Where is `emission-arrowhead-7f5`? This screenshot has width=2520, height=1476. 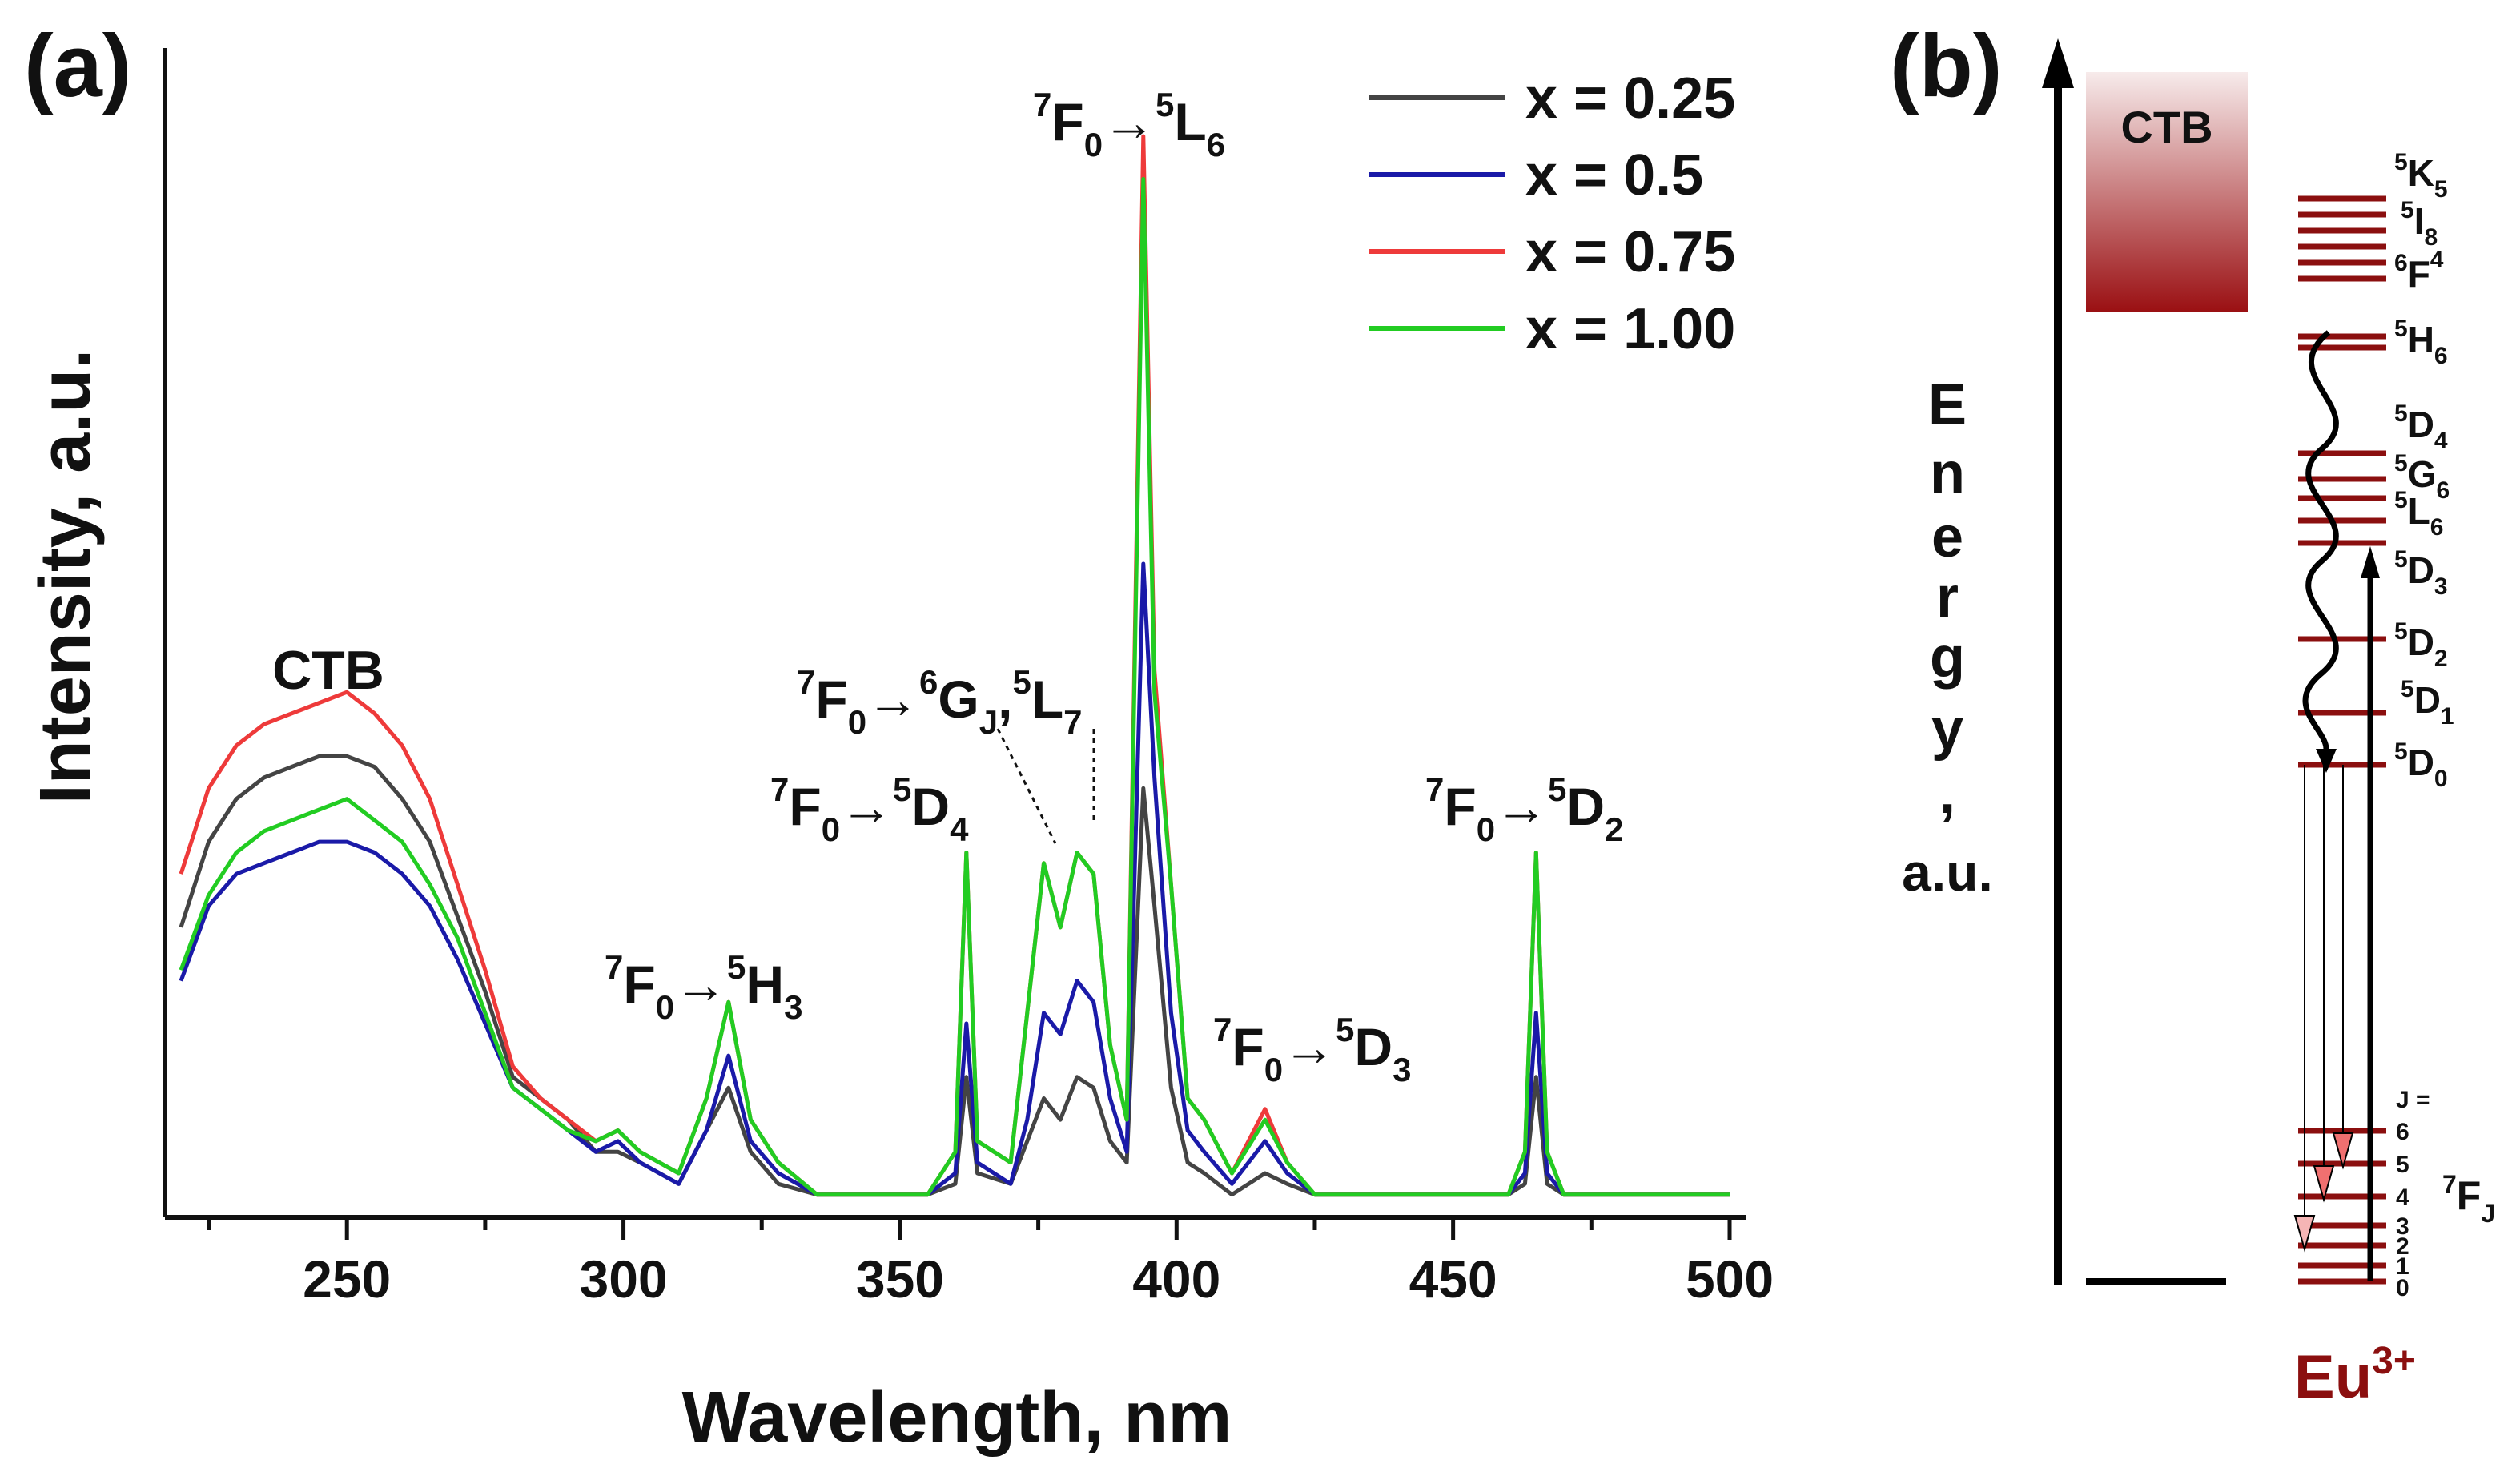
emission-arrowhead-7f5 is located at coordinates (2343, 1151).